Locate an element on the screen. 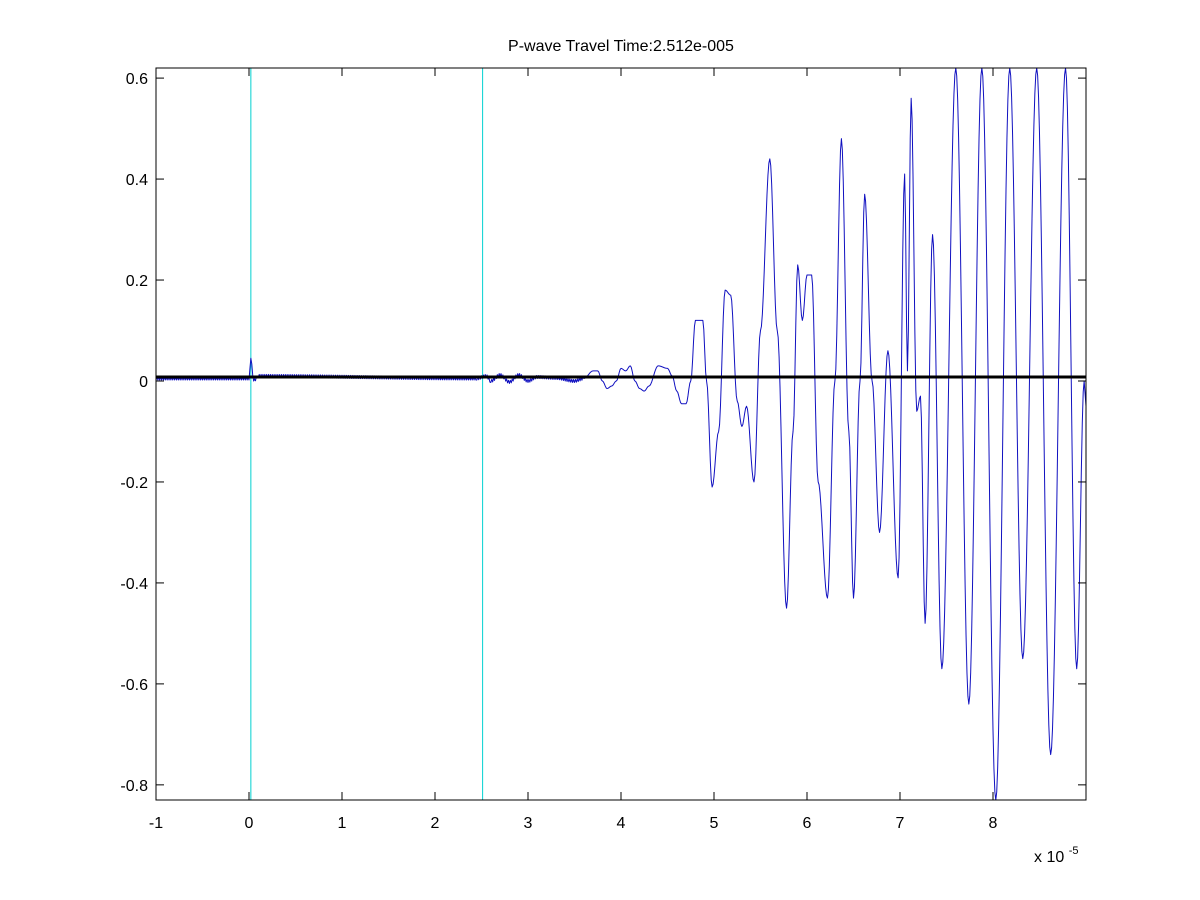 This screenshot has height=900, width=1200. y-tick-label: 0 is located at coordinates (143, 382).